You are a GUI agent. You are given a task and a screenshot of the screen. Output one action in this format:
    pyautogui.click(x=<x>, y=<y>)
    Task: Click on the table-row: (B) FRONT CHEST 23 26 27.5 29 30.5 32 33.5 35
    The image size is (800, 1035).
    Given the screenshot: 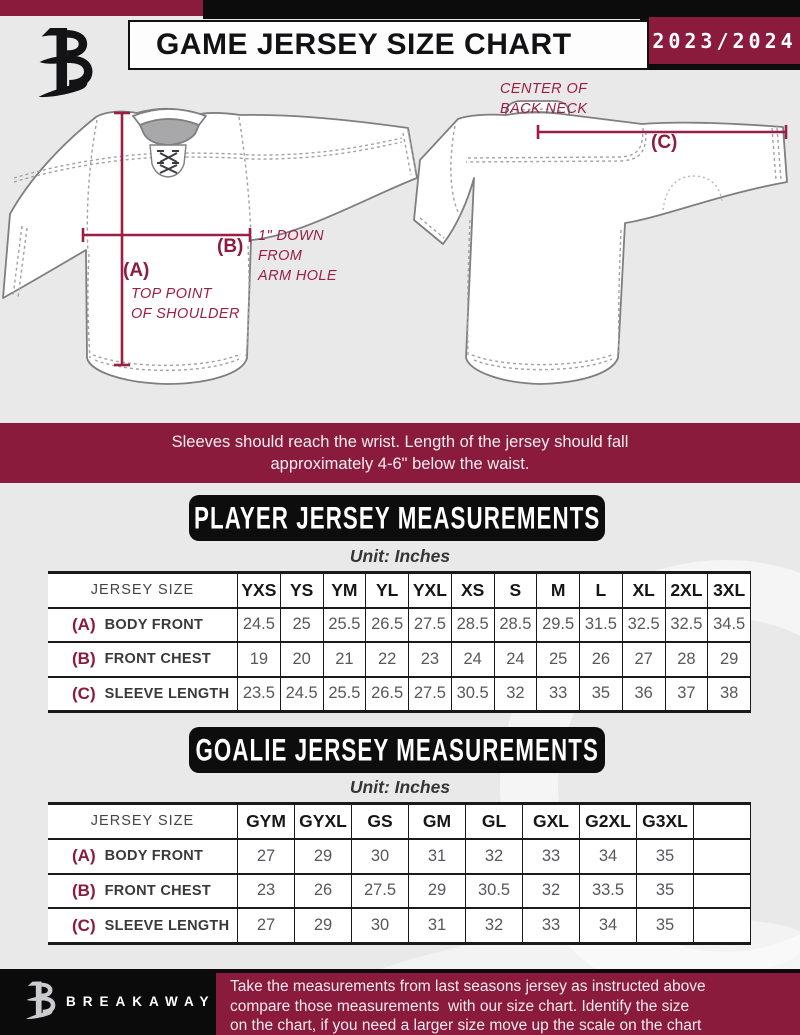 What is the action you would take?
    pyautogui.click(x=399, y=890)
    